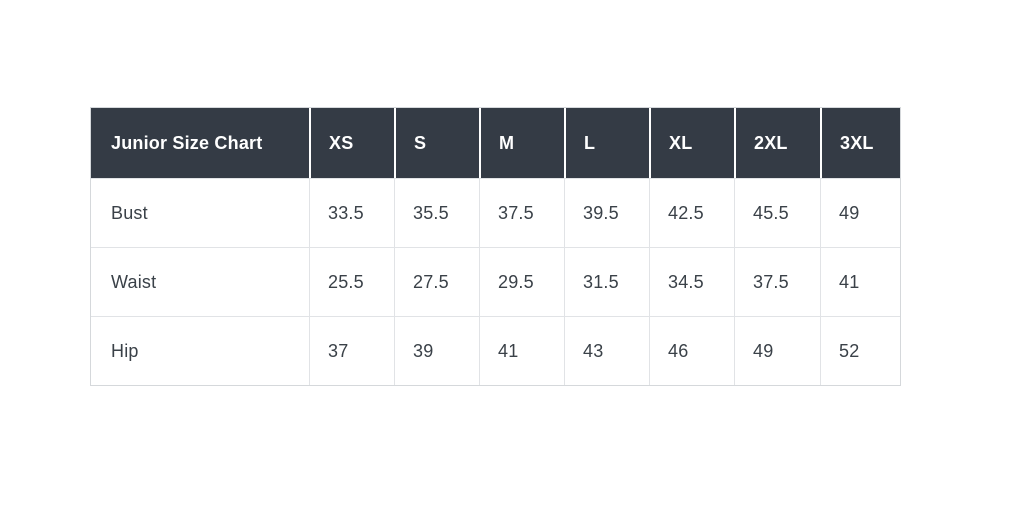 This screenshot has height=522, width=1009. What do you see at coordinates (860, 143) in the screenshot?
I see `header-cell-3xl: 3XL` at bounding box center [860, 143].